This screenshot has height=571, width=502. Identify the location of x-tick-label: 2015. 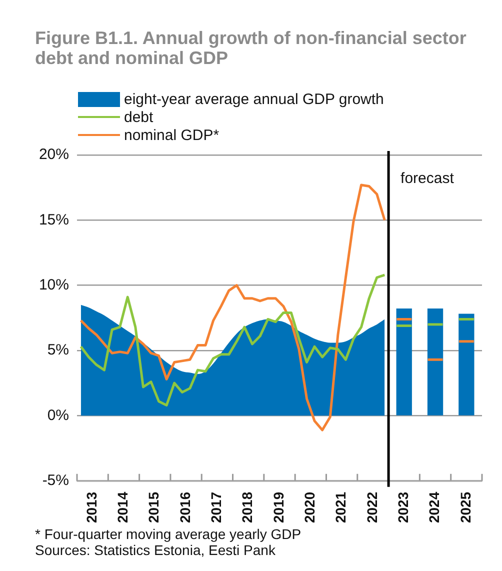
(154, 508).